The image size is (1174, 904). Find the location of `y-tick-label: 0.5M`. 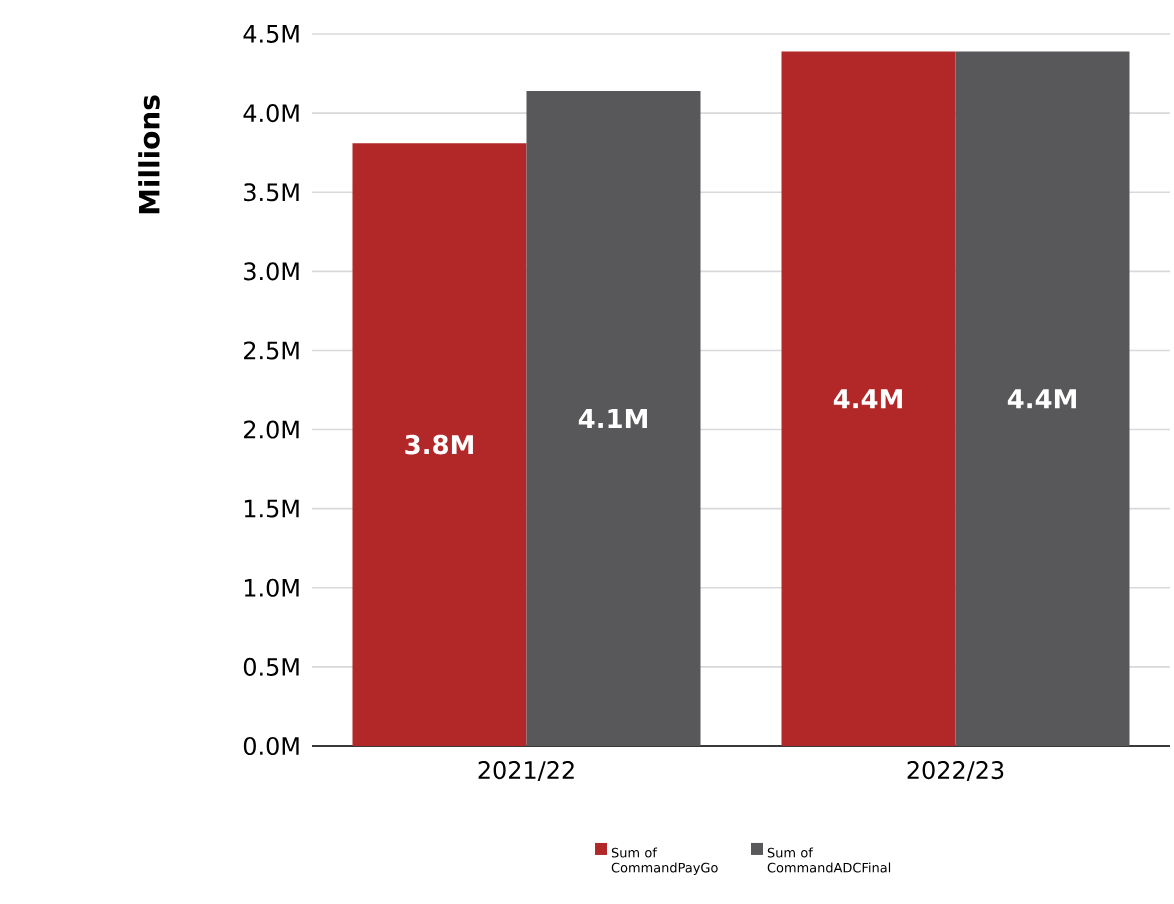

y-tick-label: 0.5M is located at coordinates (271, 666).